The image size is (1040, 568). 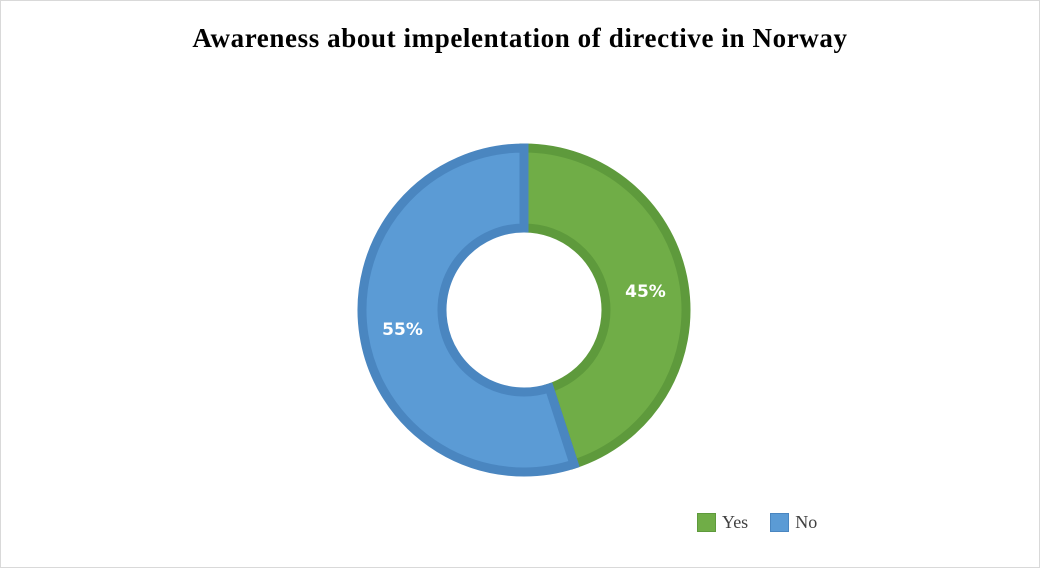 What do you see at coordinates (735, 522) in the screenshot?
I see `legend-label-yes: Yes` at bounding box center [735, 522].